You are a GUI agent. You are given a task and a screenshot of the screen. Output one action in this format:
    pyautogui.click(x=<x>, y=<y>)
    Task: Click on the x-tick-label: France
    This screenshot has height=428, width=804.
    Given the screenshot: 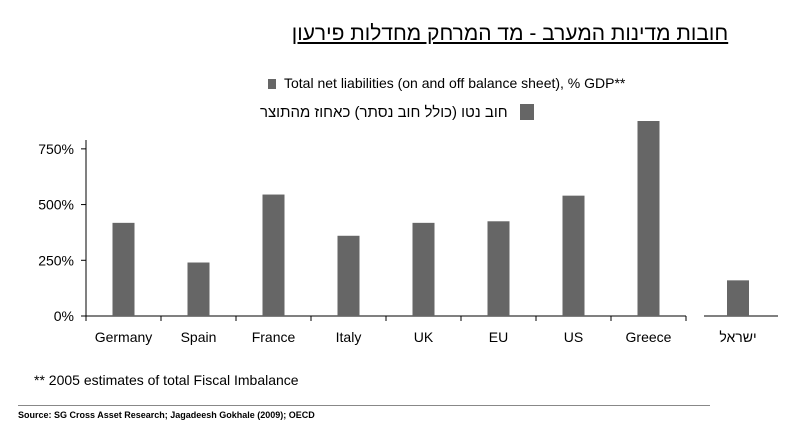 What is the action you would take?
    pyautogui.click(x=274, y=337)
    